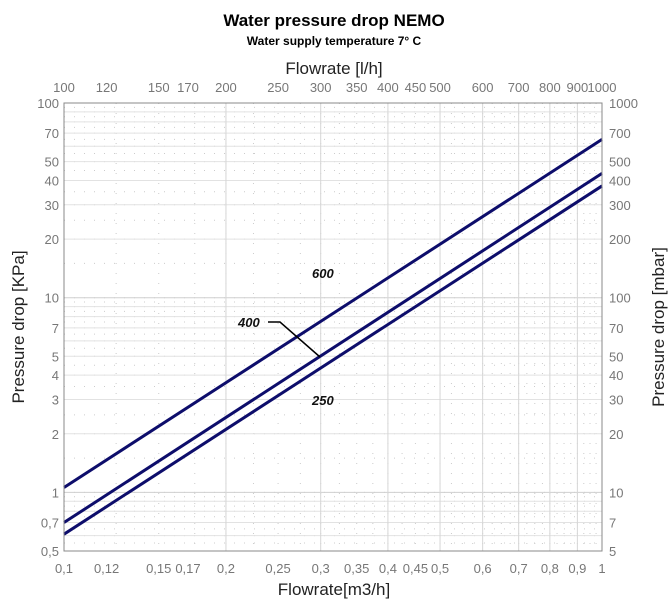  What do you see at coordinates (294, 339) in the screenshot?
I see `curve-400-leader-line` at bounding box center [294, 339].